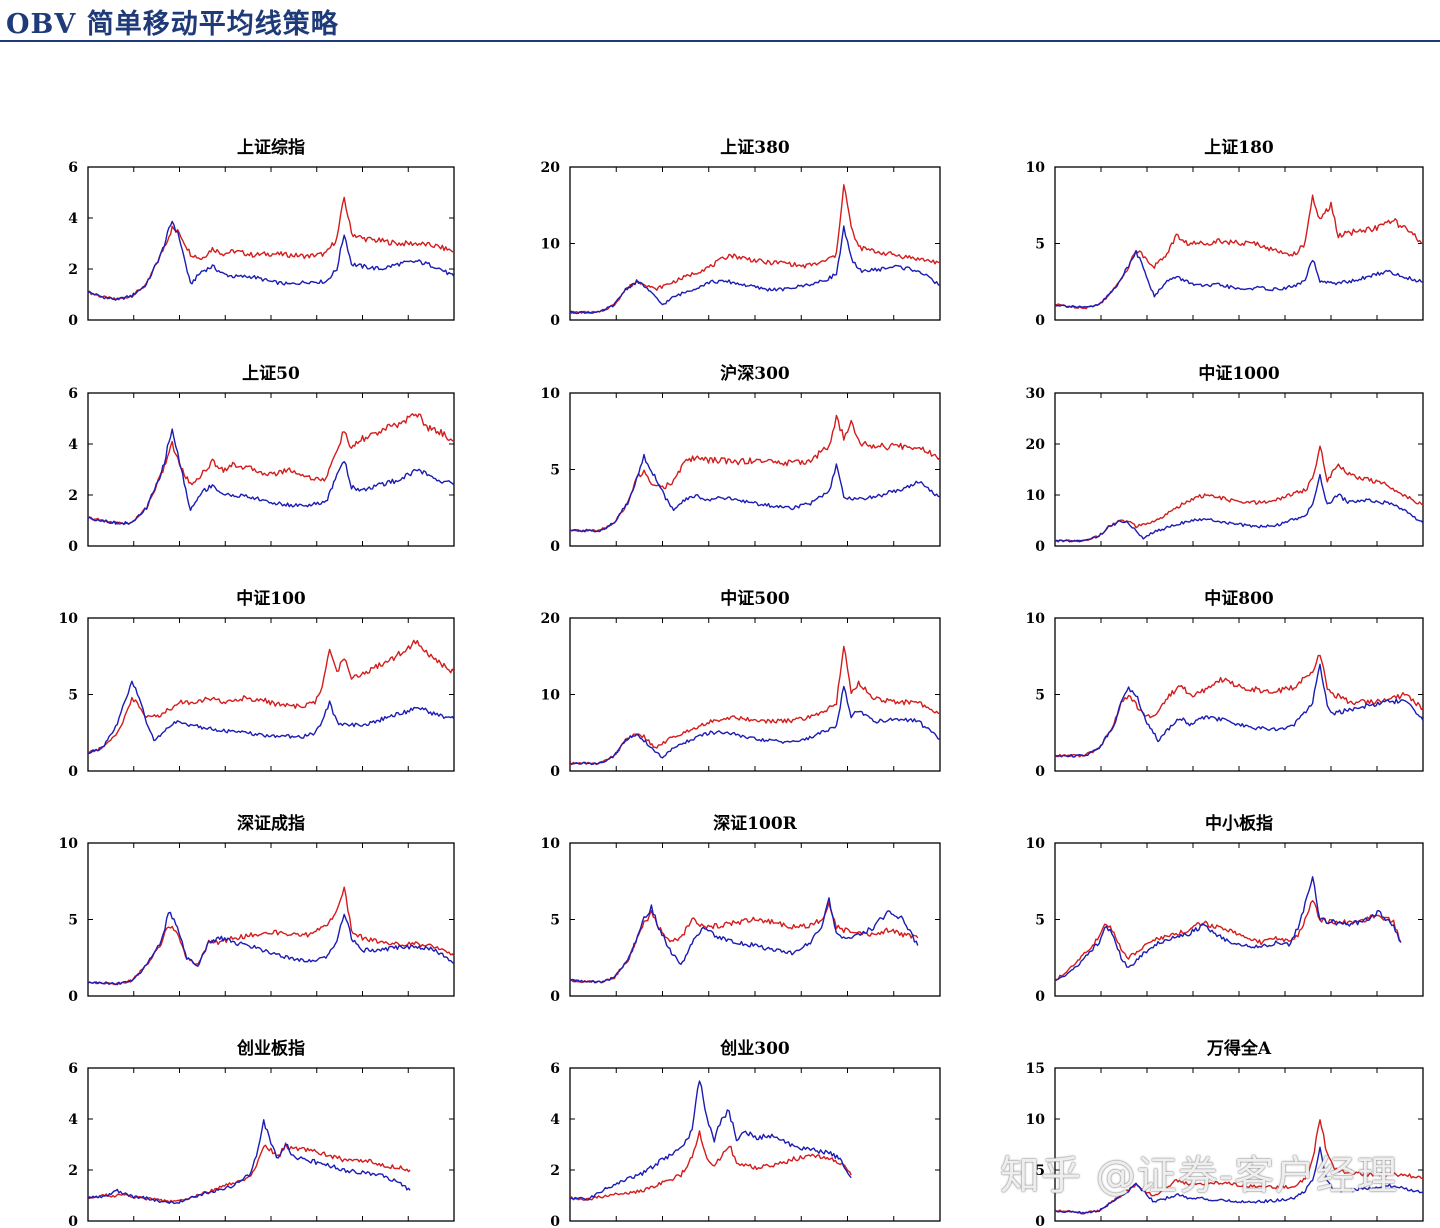  What do you see at coordinates (1199, 1176) in the screenshot?
I see `watermark: 知乎 @证券-客户经理` at bounding box center [1199, 1176].